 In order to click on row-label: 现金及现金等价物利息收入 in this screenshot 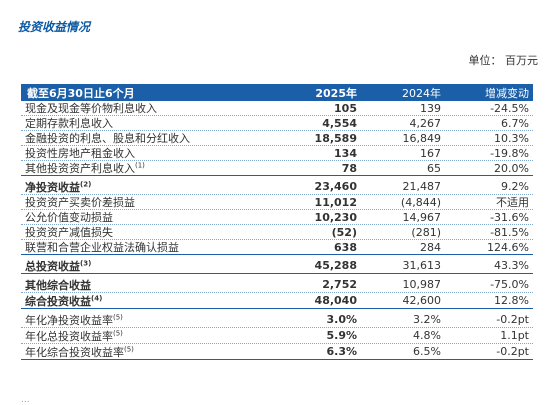, I will do `click(91, 108)`.